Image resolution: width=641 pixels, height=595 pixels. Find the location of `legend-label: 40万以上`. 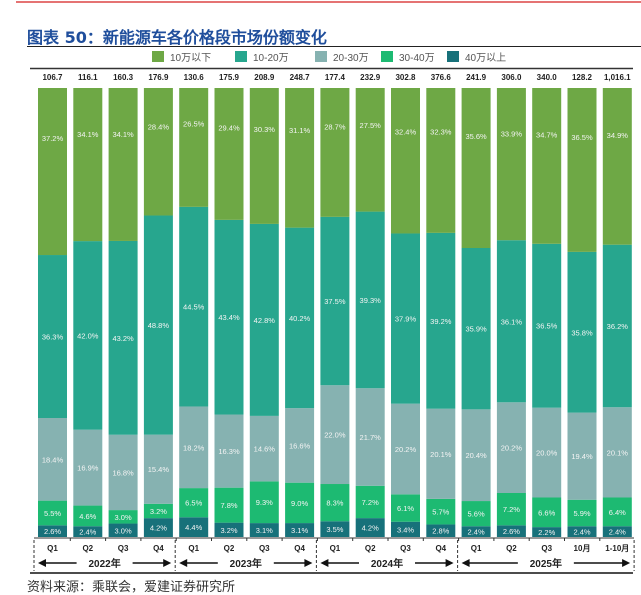

legend-label: 40万以上 is located at coordinates (485, 58).